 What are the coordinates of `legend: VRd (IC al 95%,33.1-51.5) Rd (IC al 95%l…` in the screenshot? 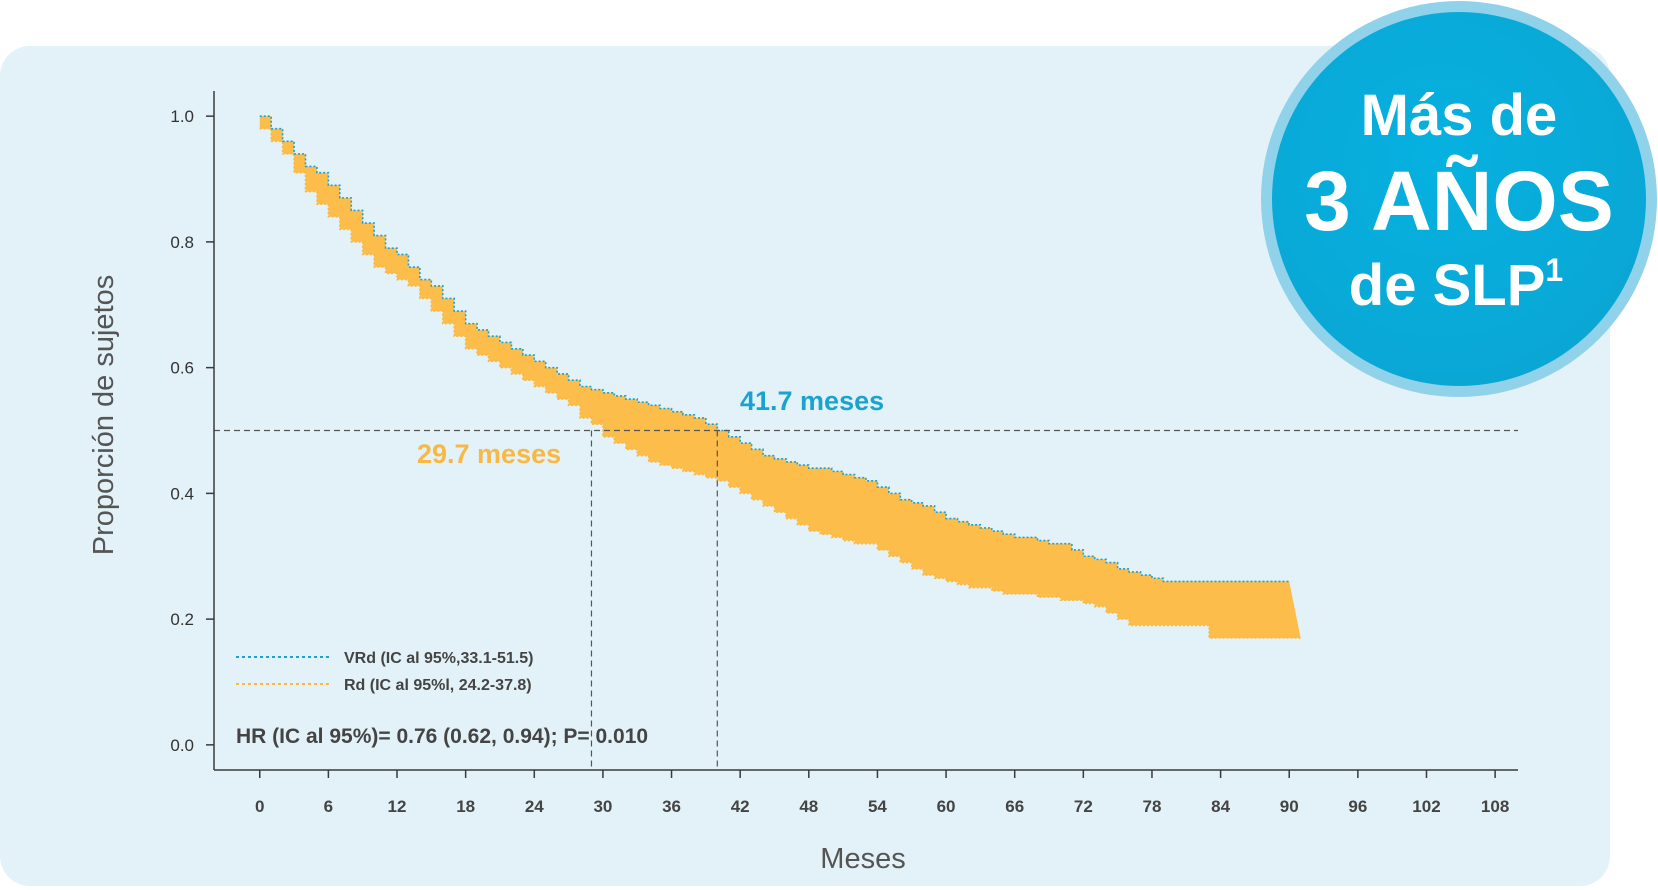 It's located at (384, 672).